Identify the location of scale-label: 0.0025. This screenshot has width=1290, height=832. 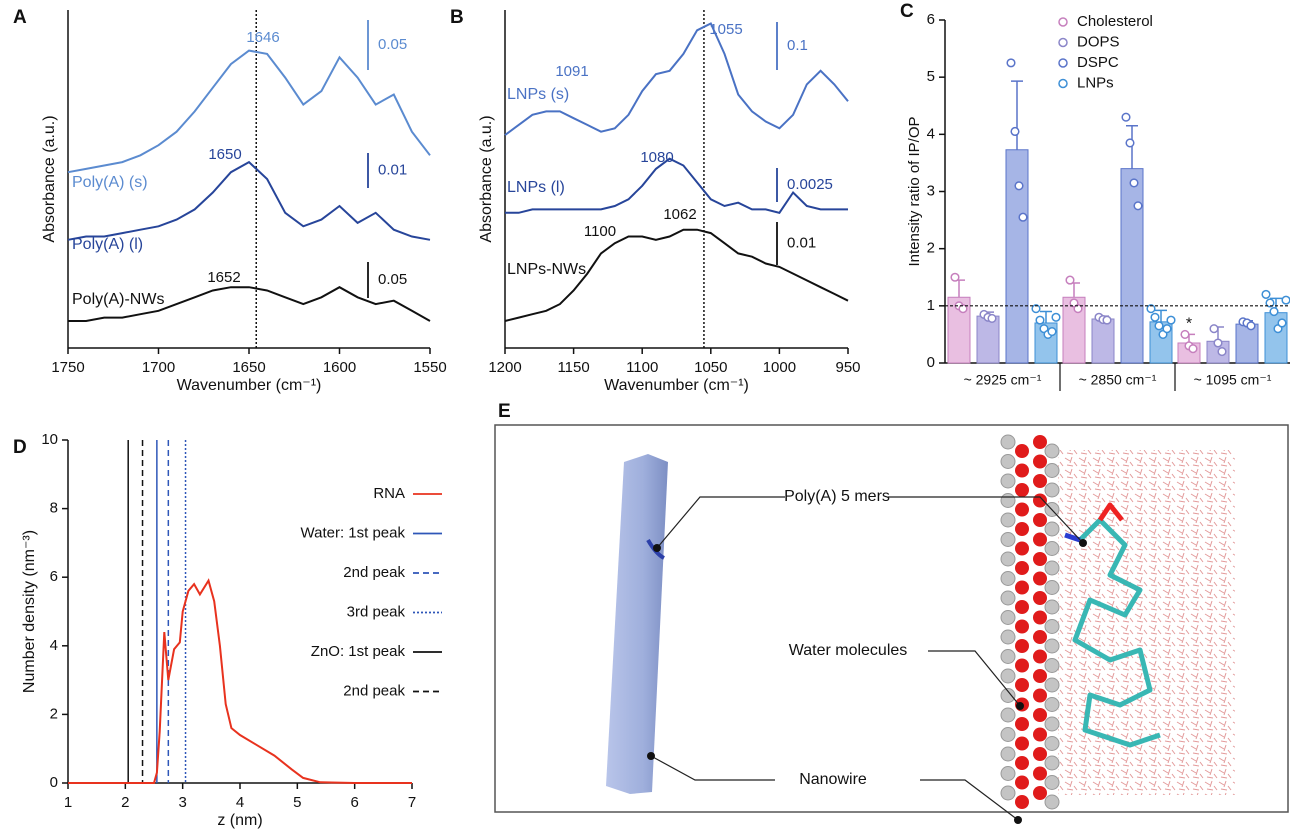
(810, 184).